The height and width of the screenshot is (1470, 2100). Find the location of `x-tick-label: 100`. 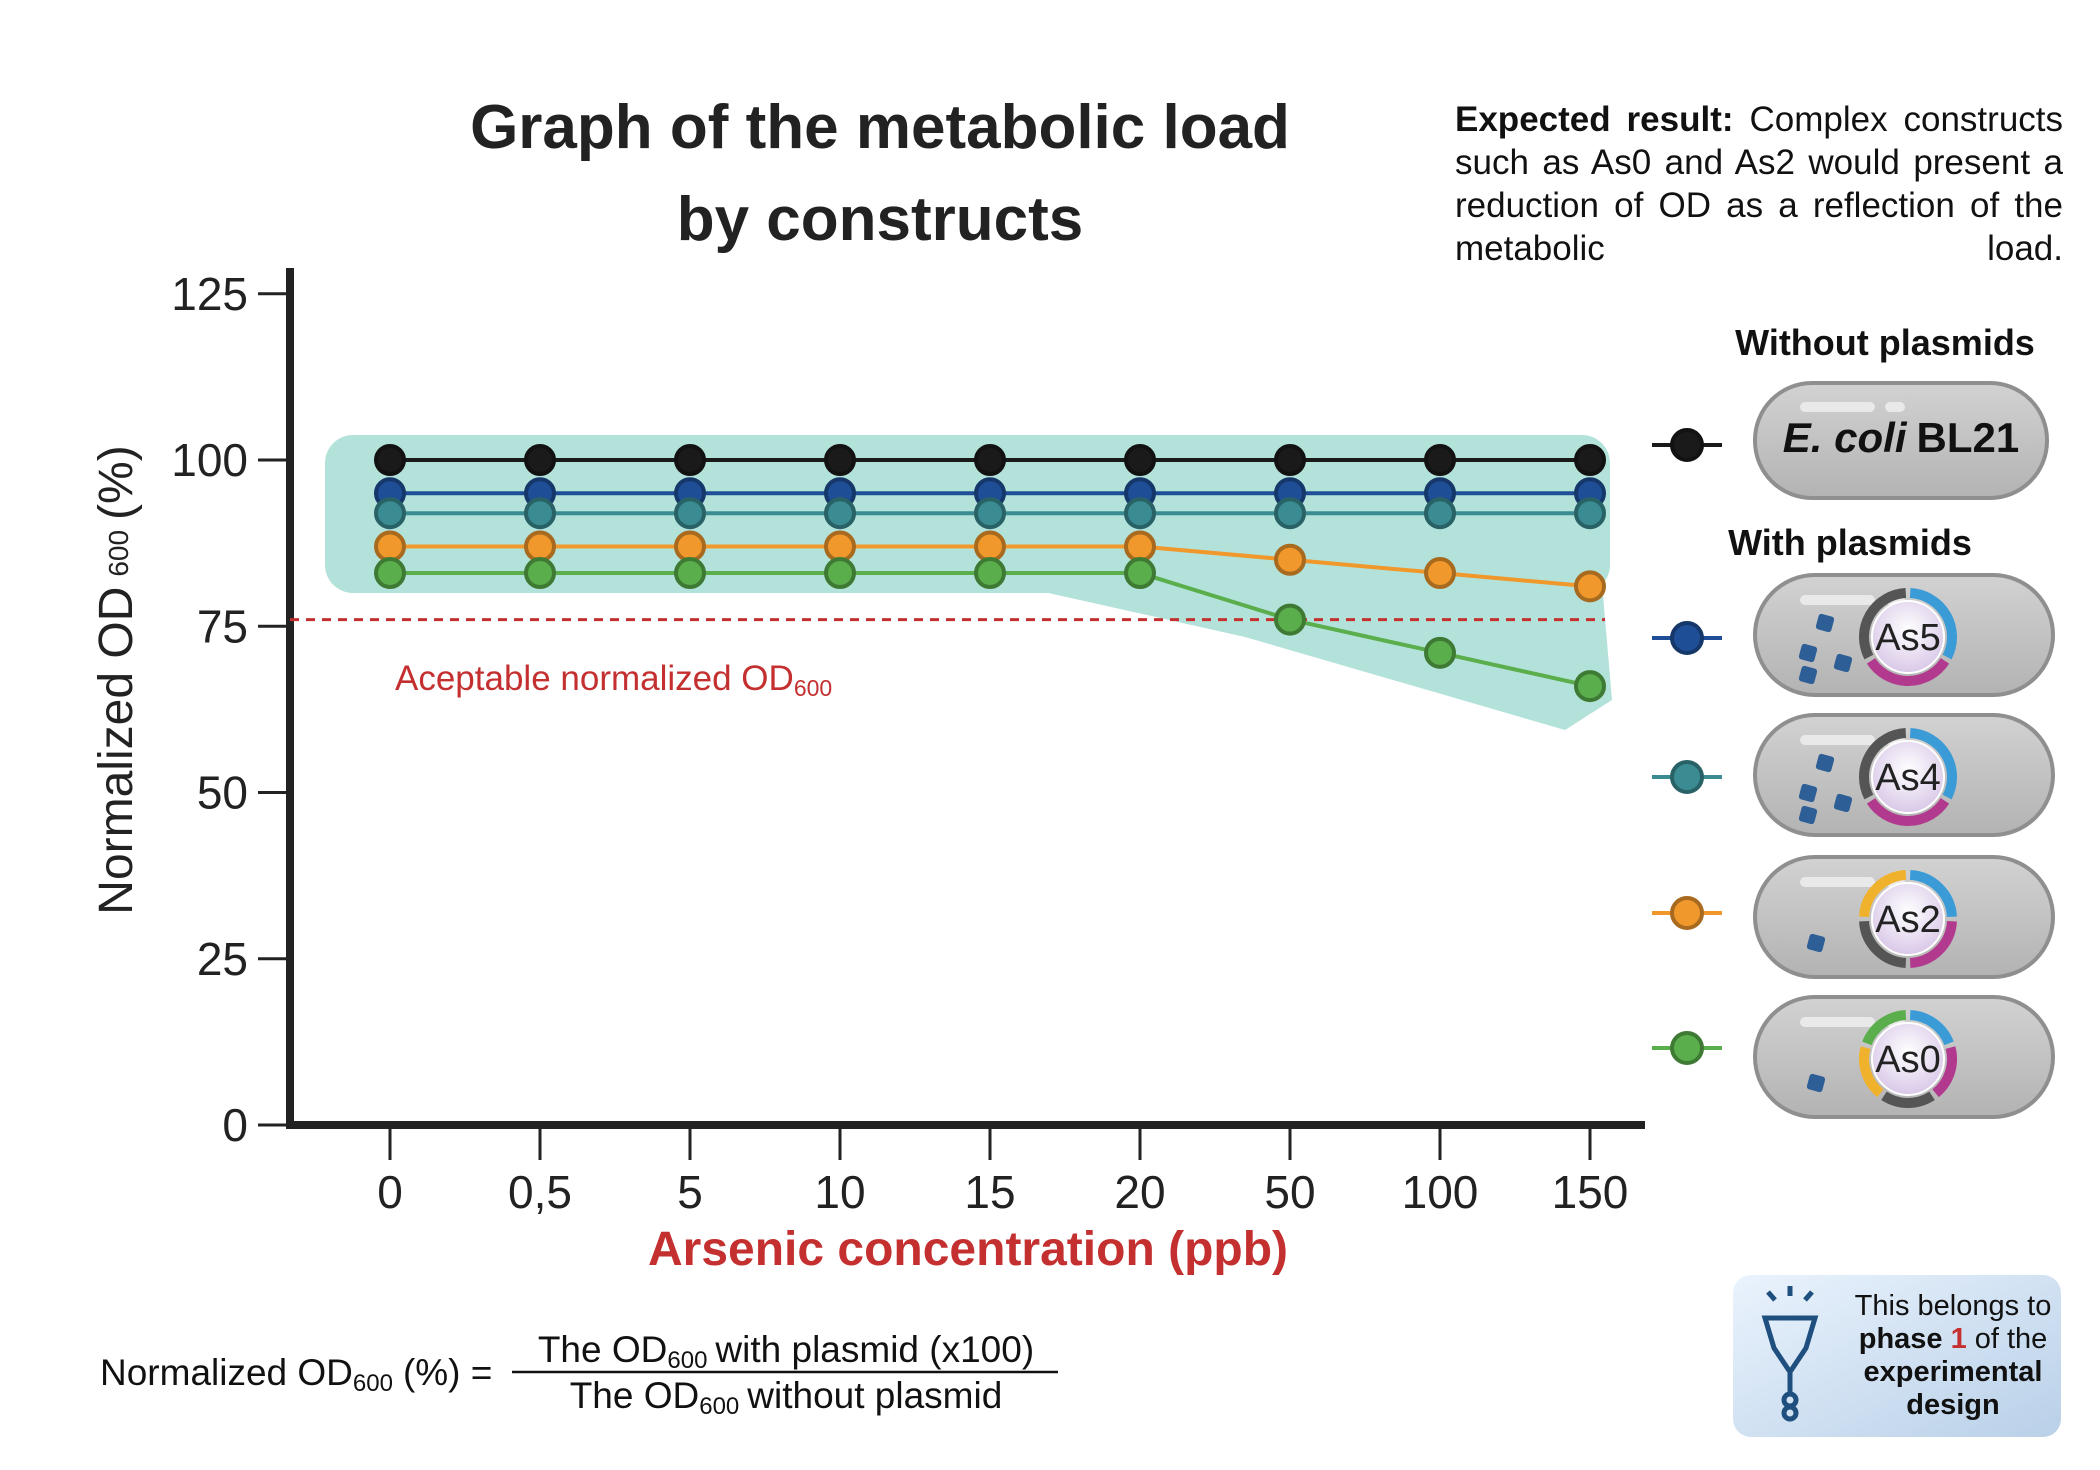

x-tick-label: 100 is located at coordinates (1440, 1192).